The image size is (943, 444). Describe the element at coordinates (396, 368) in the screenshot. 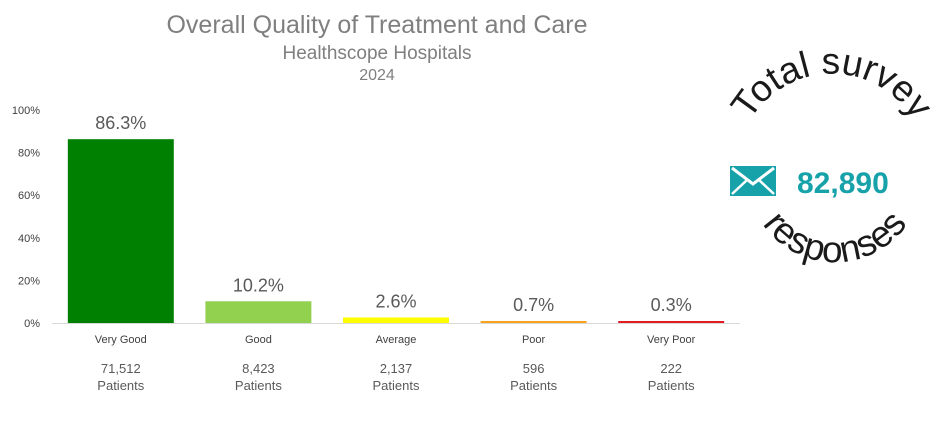

I see `patient-count: 2,137` at that location.